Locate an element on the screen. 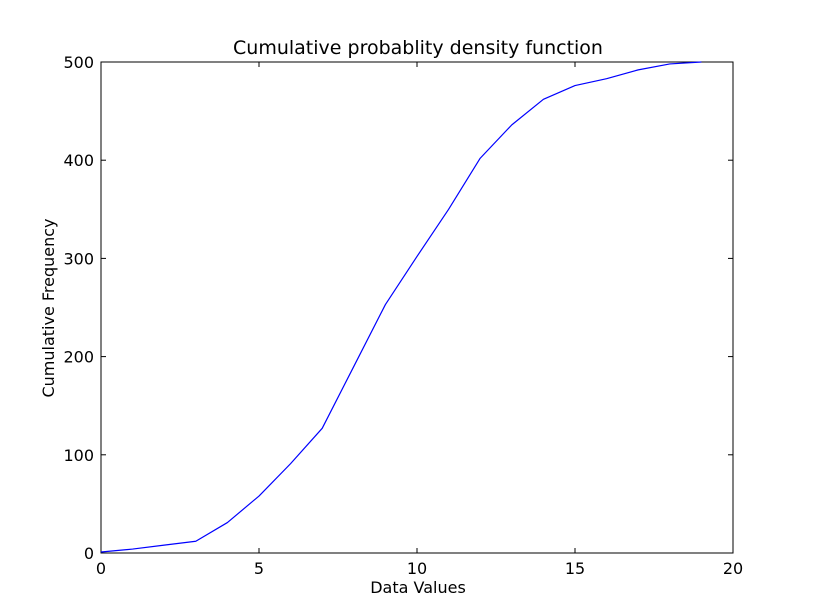 This screenshot has height=615, width=815. y-axis-title: Cumulative Frequency is located at coordinates (48, 307).